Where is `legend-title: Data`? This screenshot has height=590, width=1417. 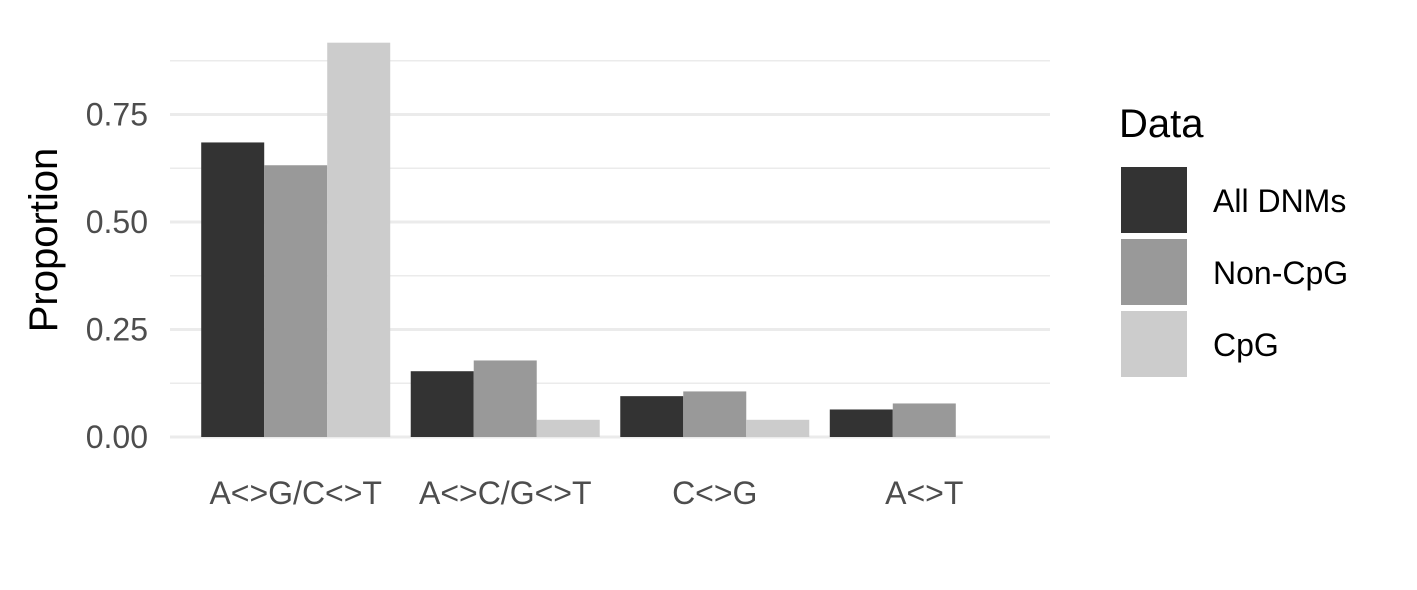 legend-title: Data is located at coordinates (1161, 124).